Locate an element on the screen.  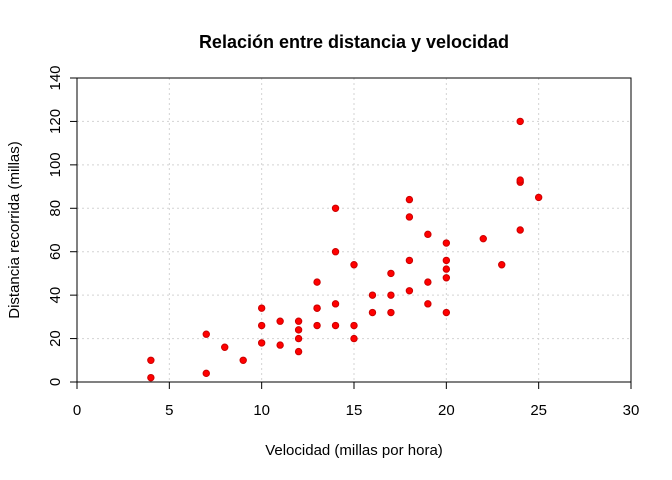
y-tick-label: 0 is located at coordinates (55, 382).